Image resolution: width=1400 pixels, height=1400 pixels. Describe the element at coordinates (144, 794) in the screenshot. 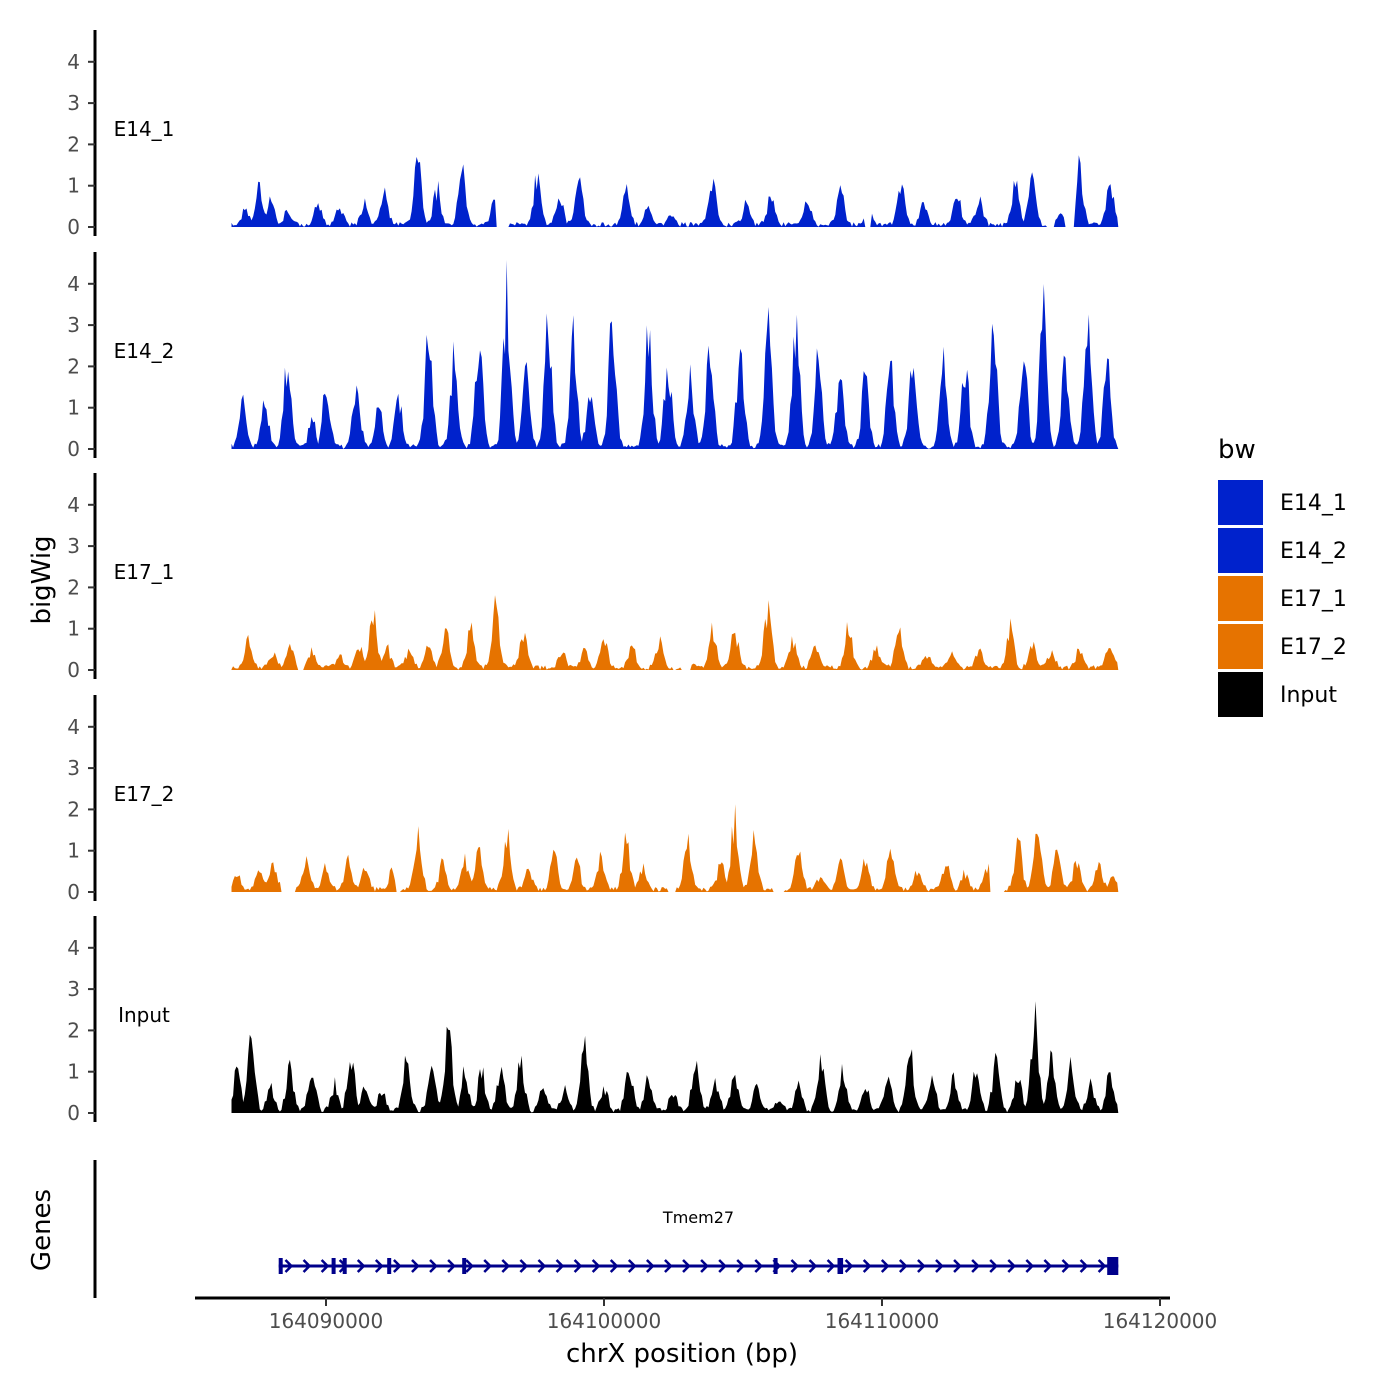

I see `track-label: E17_2` at that location.